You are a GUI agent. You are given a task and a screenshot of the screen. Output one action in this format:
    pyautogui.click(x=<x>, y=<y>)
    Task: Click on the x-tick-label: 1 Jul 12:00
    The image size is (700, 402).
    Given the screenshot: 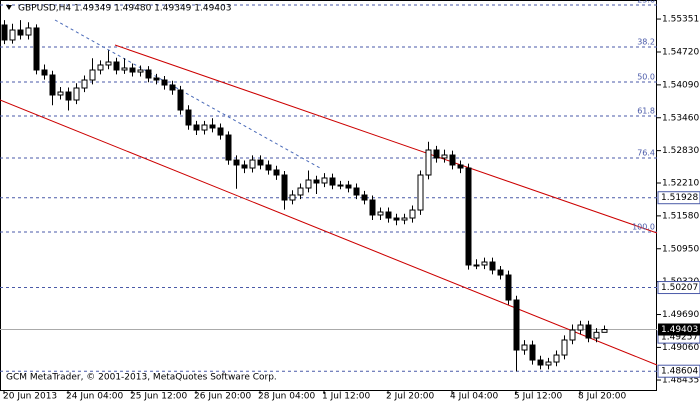 What is the action you would take?
    pyautogui.click(x=346, y=397)
    